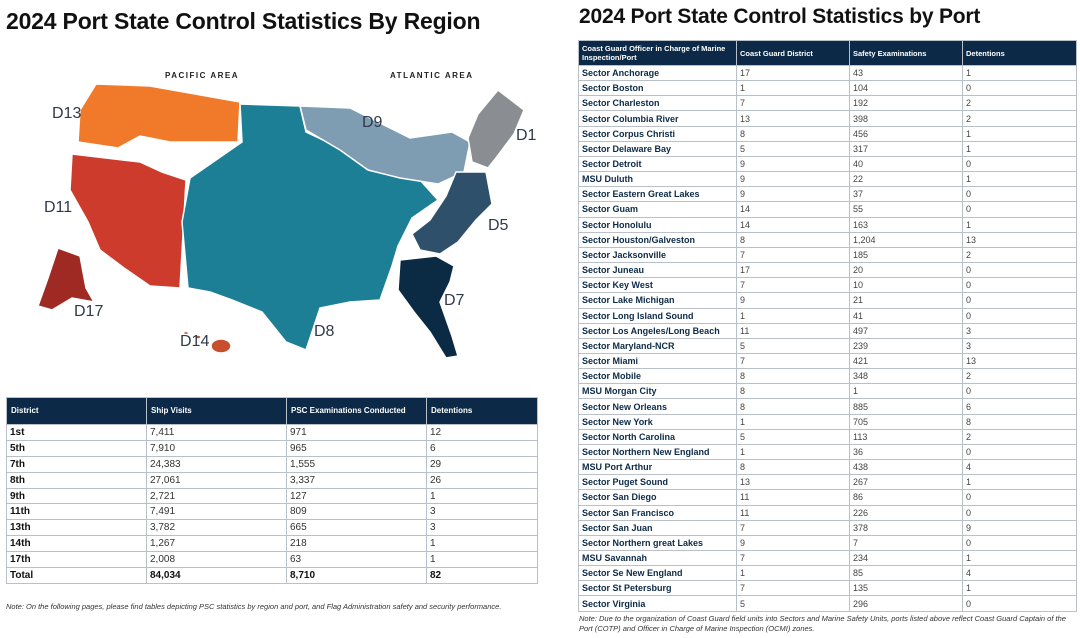 The width and height of the screenshot is (1080, 638). I want to click on table-row: Sector Key West 7 10 0, so click(827, 285).